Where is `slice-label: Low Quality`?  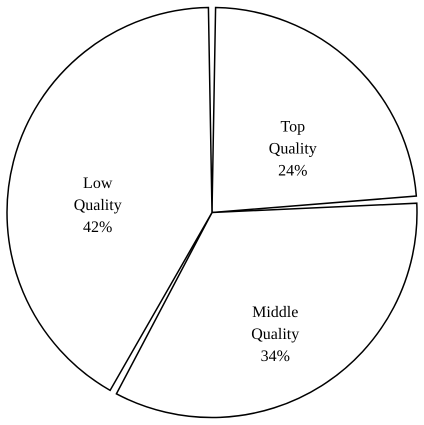 slice-label: Low Quality is located at coordinates (98, 194).